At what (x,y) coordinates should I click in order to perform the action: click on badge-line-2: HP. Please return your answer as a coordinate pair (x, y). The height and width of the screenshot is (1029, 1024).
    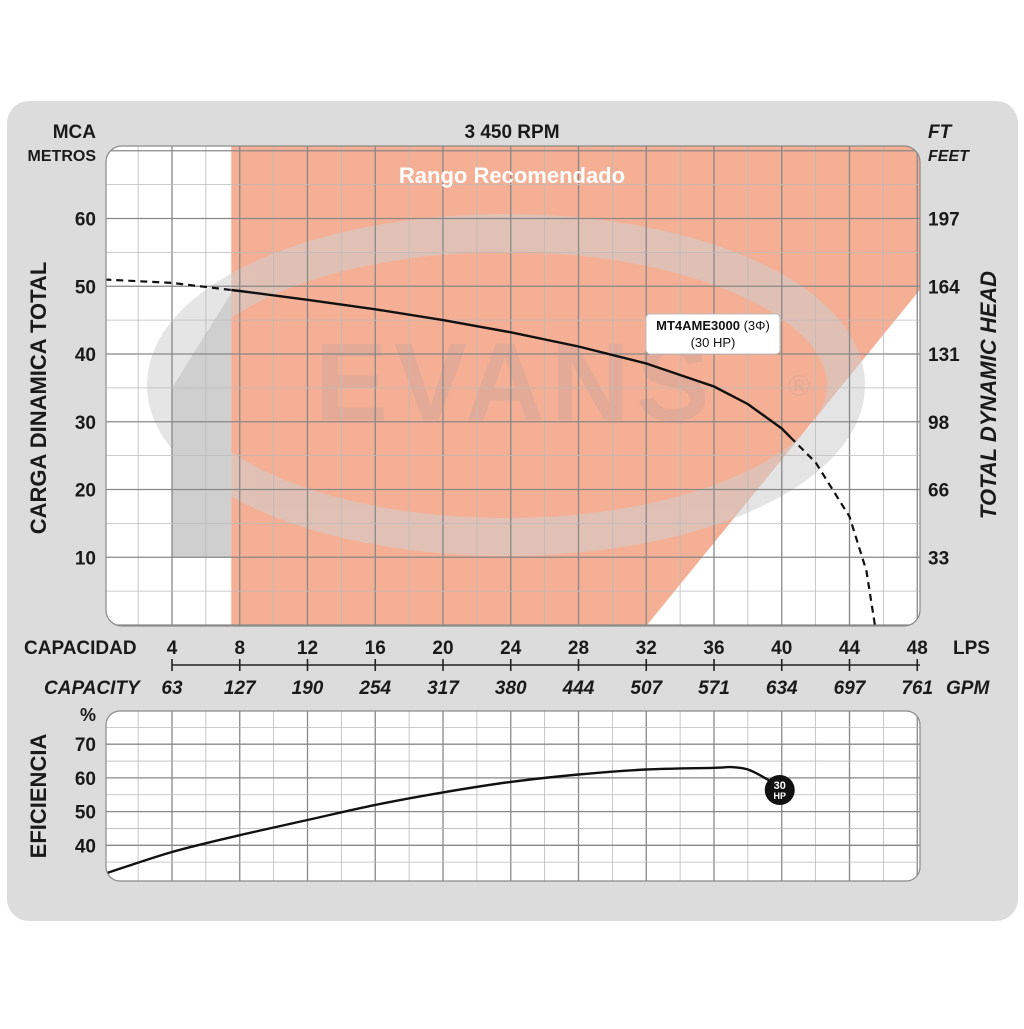
    Looking at the image, I should click on (779, 796).